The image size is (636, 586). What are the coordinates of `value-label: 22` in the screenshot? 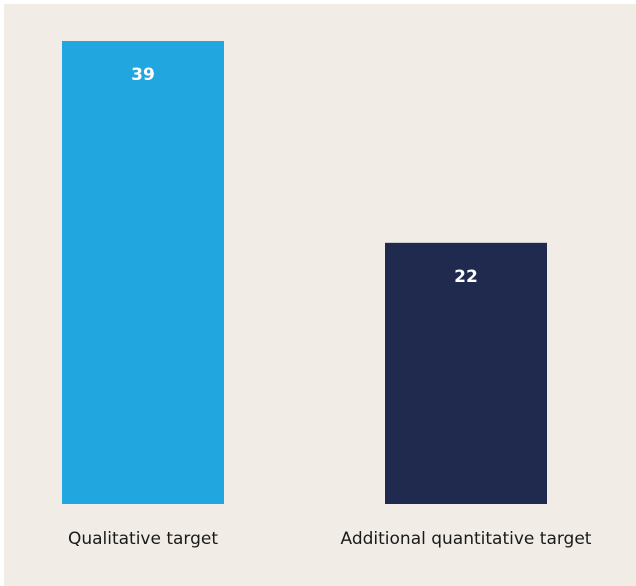 It's located at (466, 277).